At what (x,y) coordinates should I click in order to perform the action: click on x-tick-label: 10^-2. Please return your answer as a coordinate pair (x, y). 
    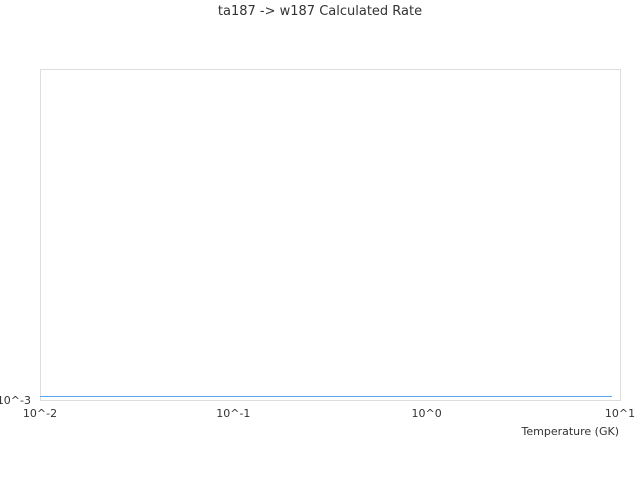
    Looking at the image, I should click on (40, 413).